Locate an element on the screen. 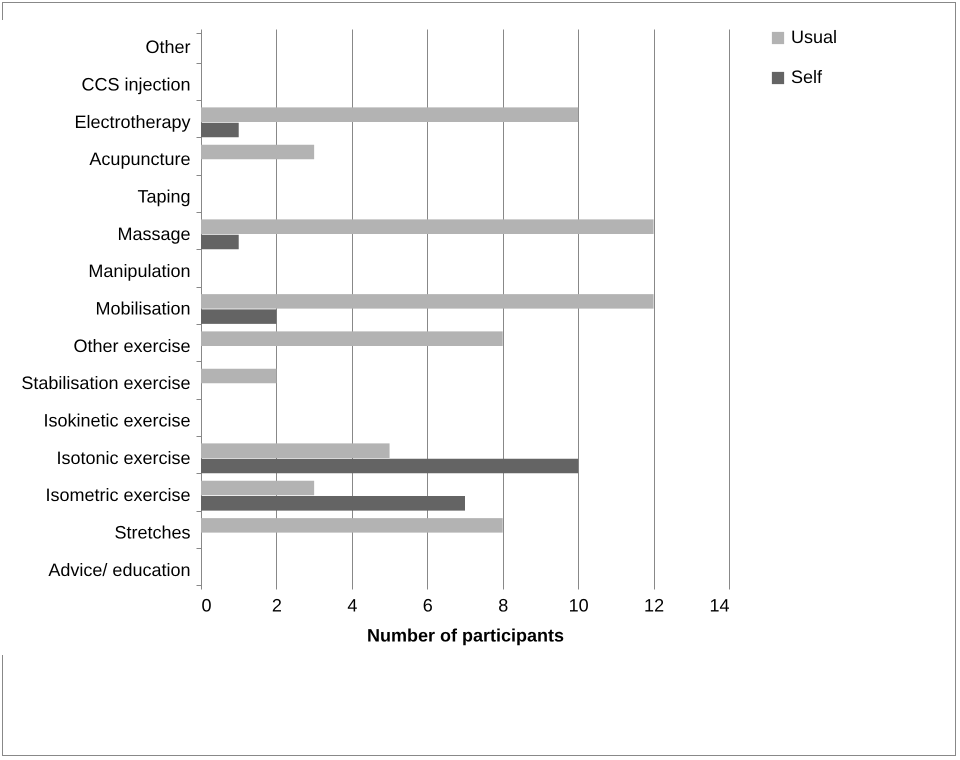 Image resolution: width=960 pixels, height=760 pixels. x-tick-label: 0 is located at coordinates (207, 606).